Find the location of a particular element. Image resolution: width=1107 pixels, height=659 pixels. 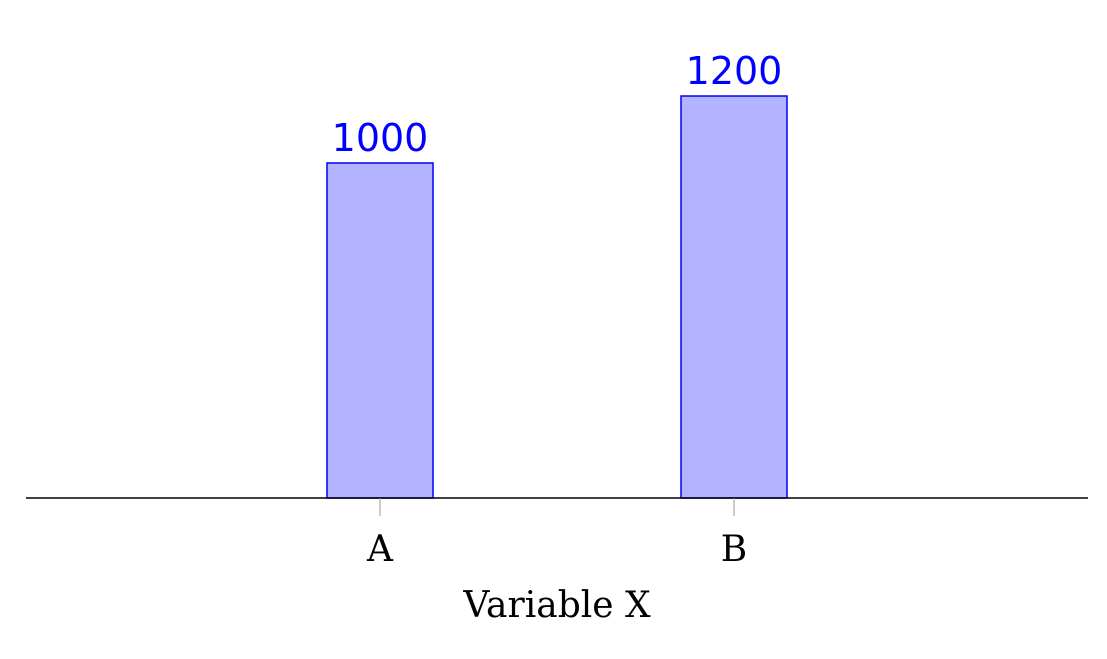

bar-b is located at coordinates (734, 297).